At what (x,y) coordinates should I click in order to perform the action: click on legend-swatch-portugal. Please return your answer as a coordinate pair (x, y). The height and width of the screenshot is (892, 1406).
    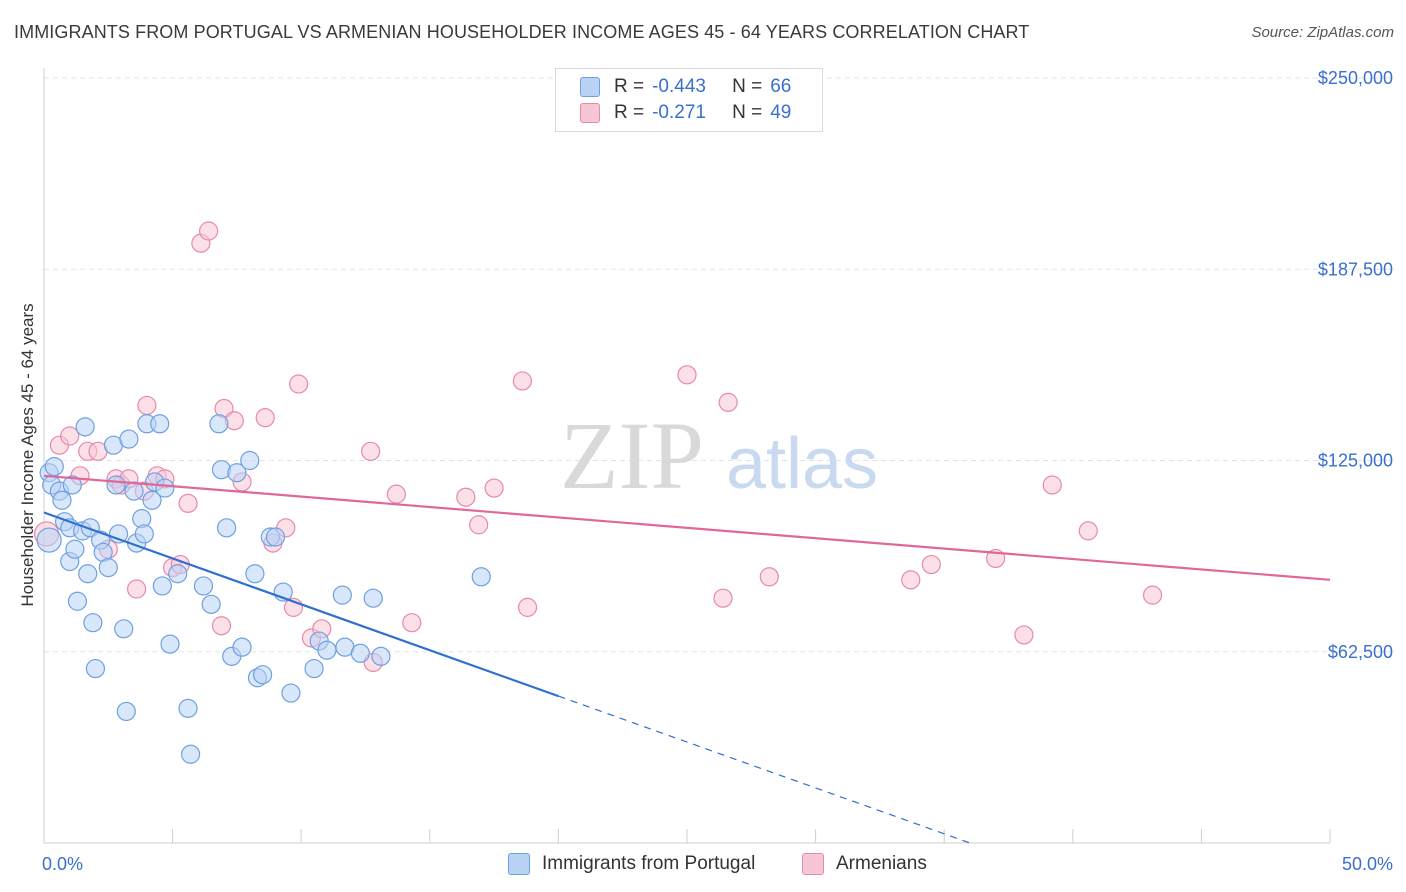
    Looking at the image, I should click on (590, 87).